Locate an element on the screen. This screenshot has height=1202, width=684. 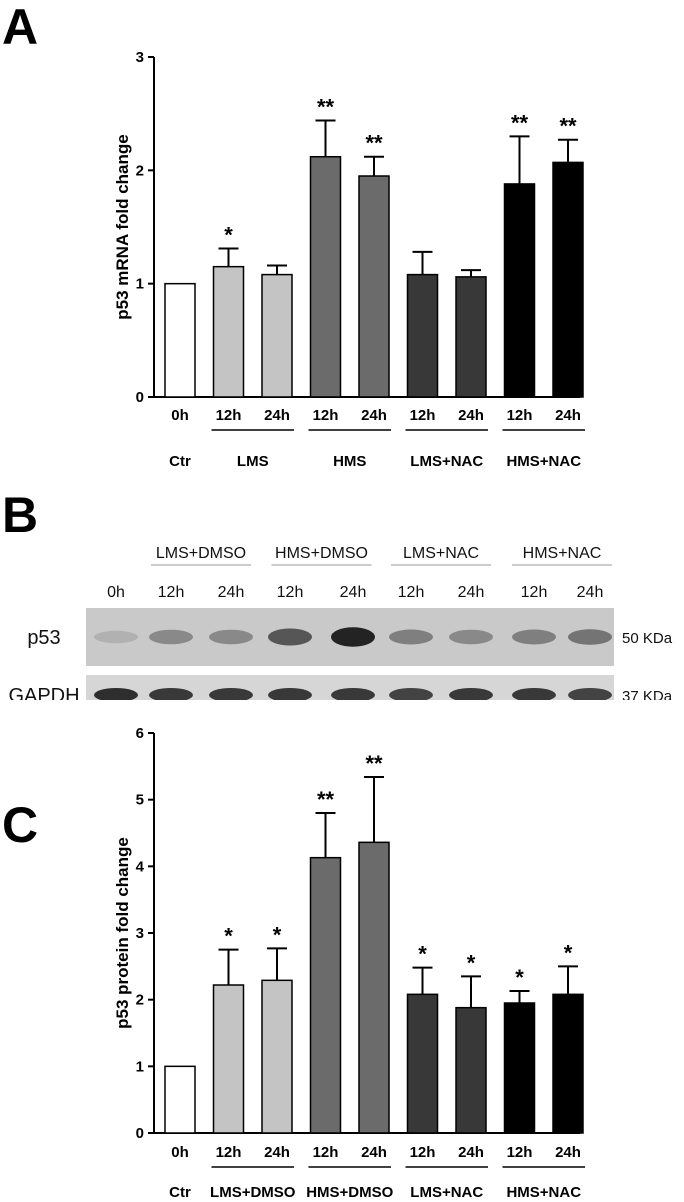
chart-a-y-tick-label: 0 is located at coordinates (140, 397).